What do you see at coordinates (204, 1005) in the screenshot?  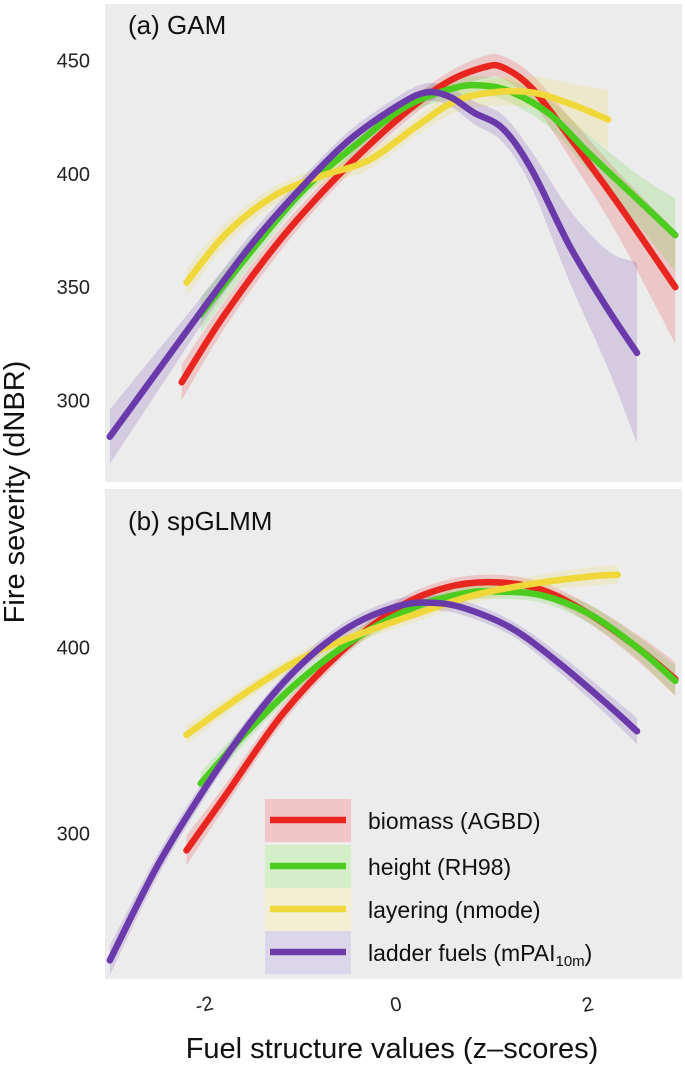 I see `x-tick-label--2: -2` at bounding box center [204, 1005].